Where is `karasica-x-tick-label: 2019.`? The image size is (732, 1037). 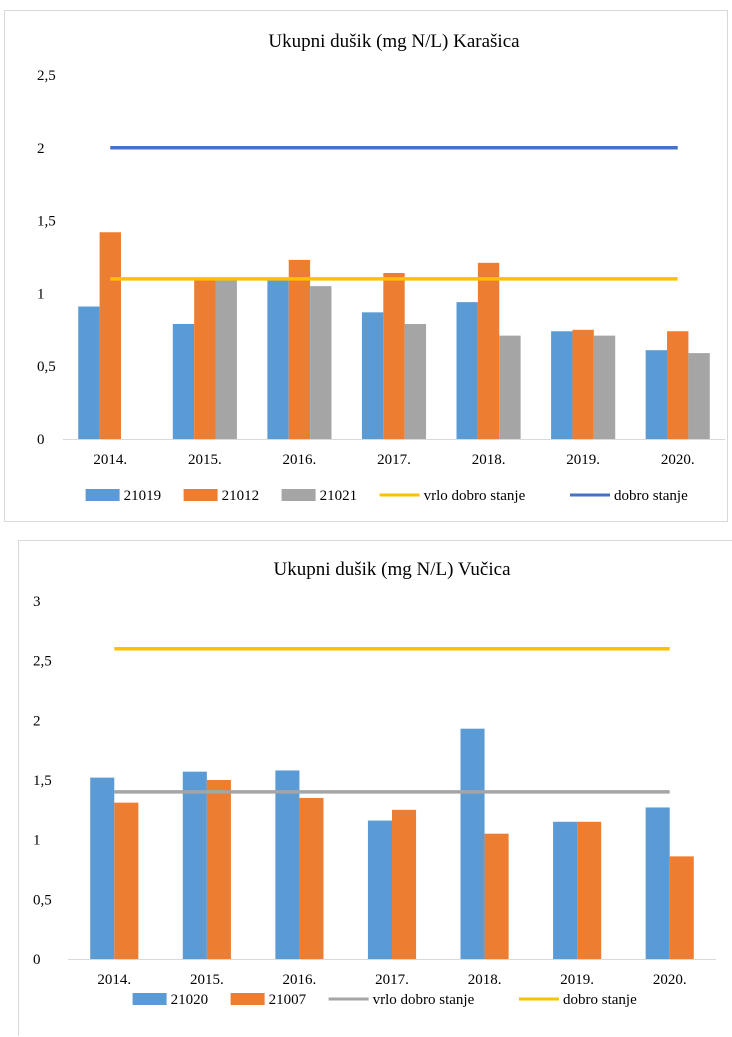
karasica-x-tick-label: 2019. is located at coordinates (583, 460).